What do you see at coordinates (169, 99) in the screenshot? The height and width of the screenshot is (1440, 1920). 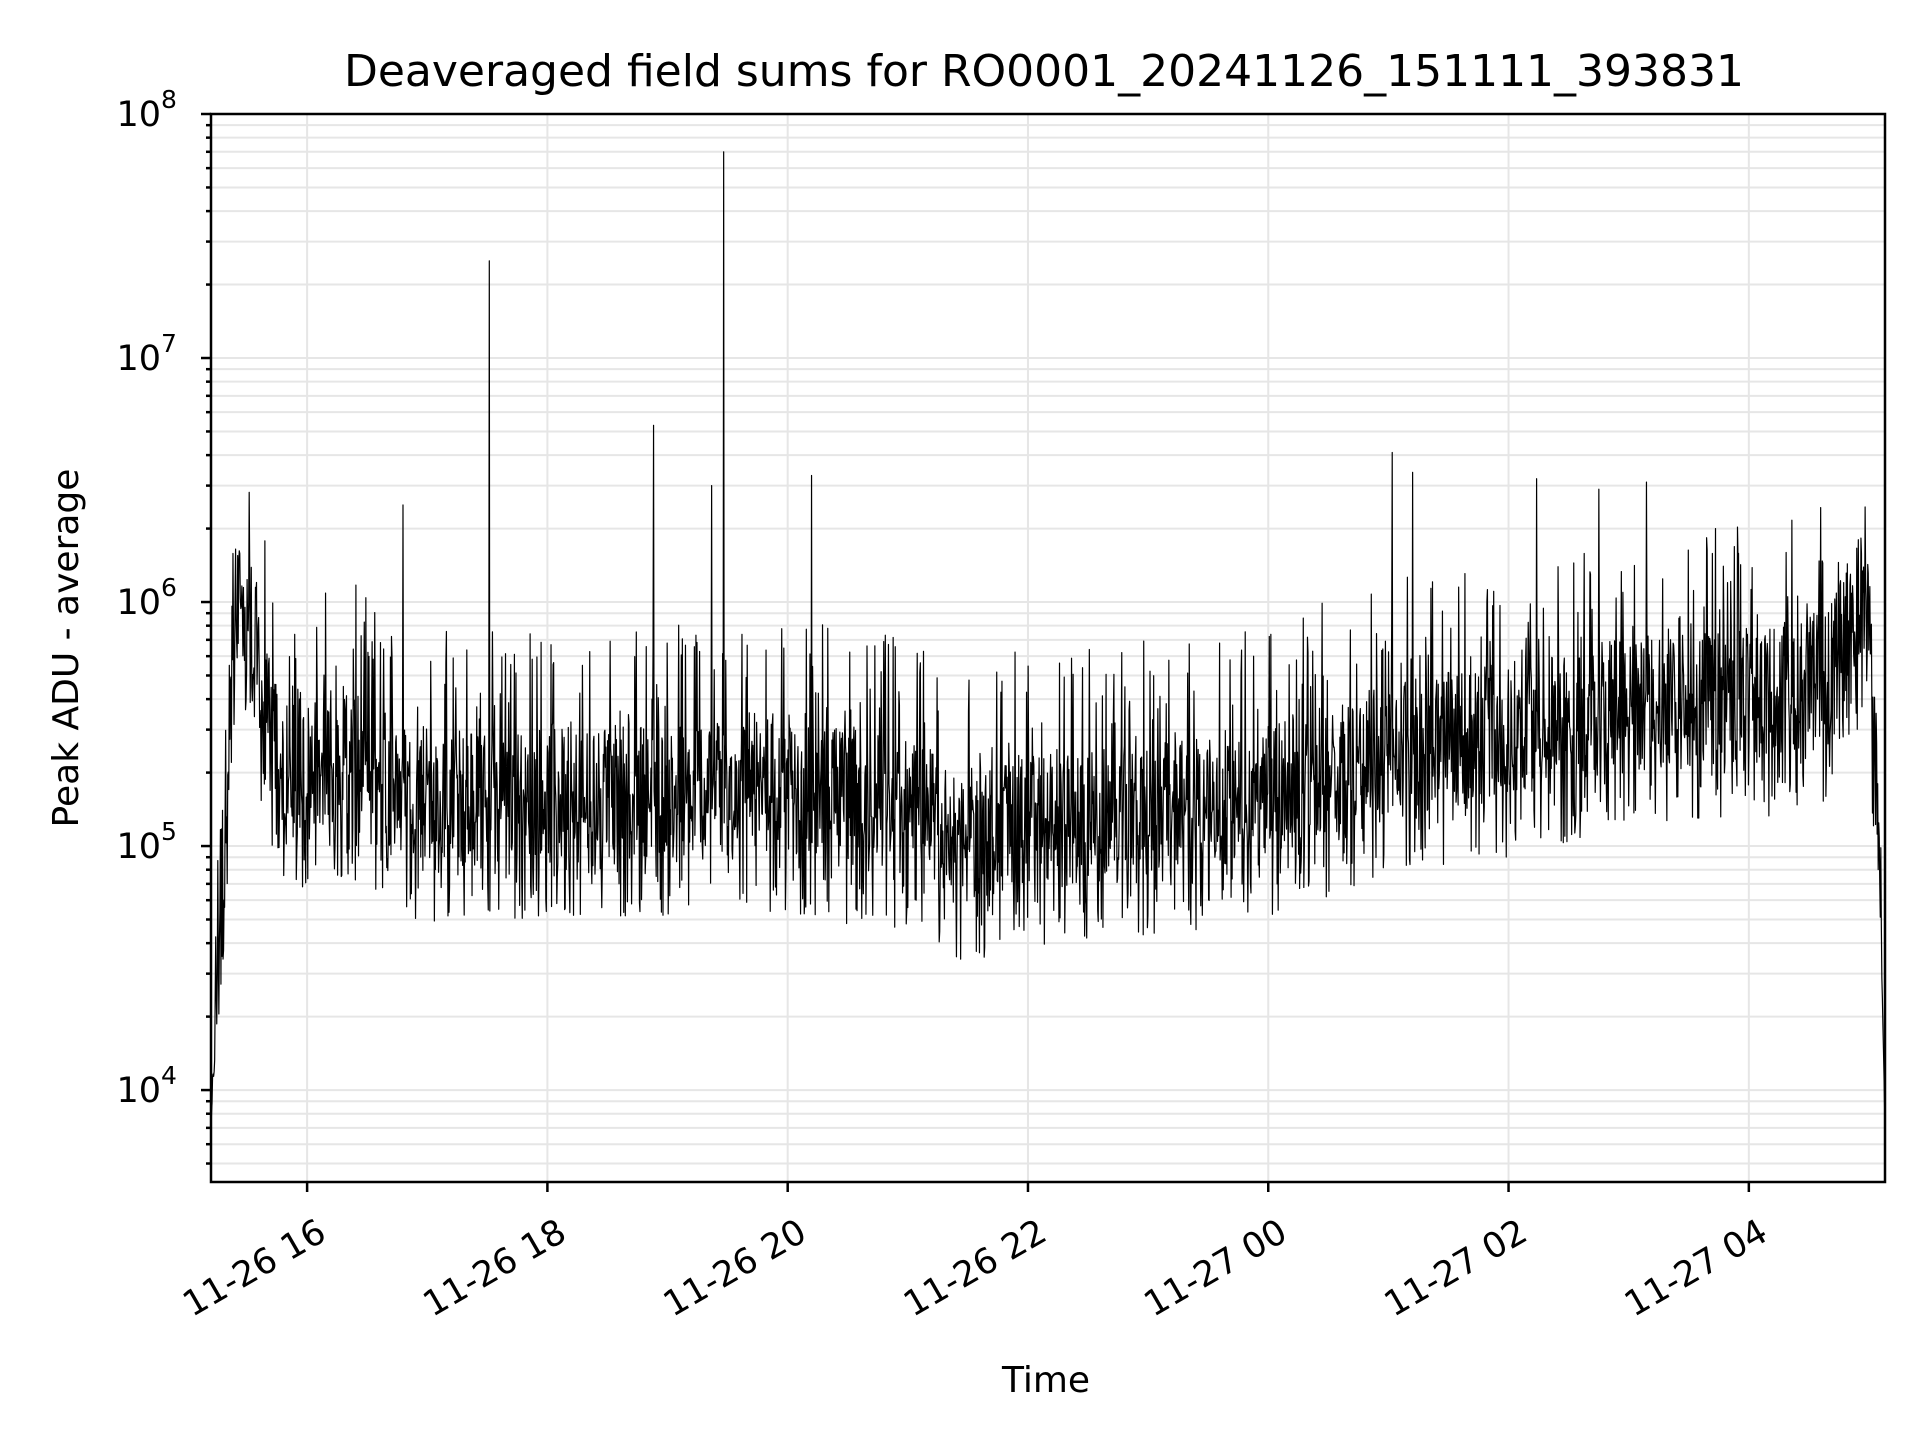 I see `y-tick-exponent: 8` at bounding box center [169, 99].